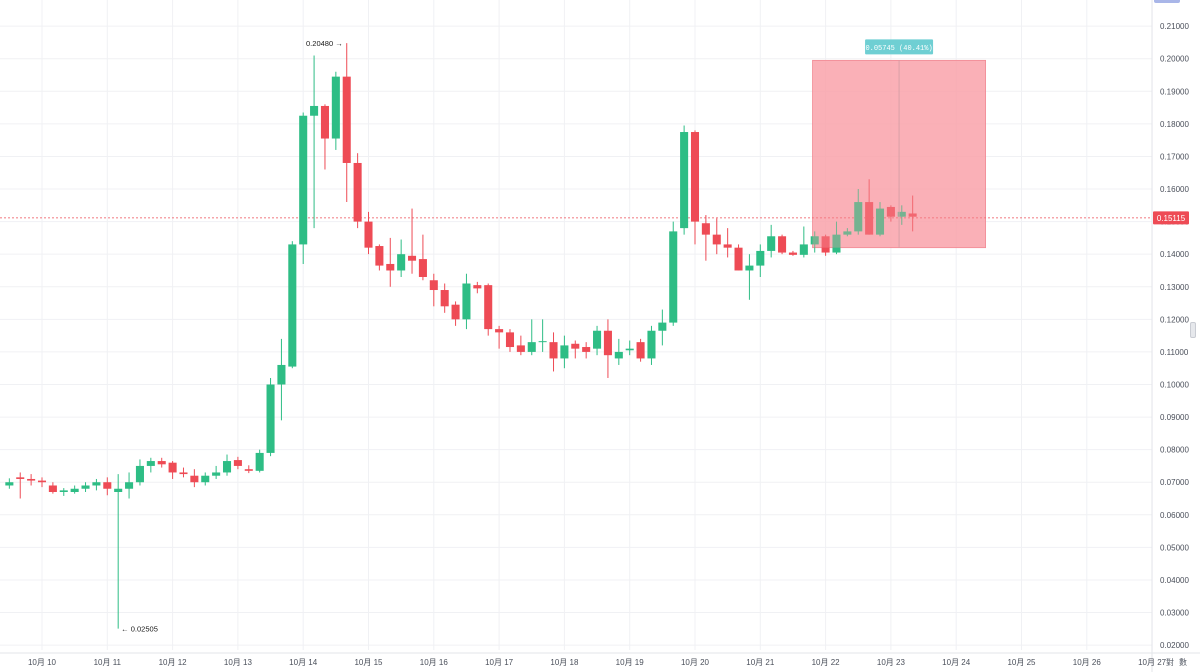  I want to click on auto-scale-toggle: 數, so click(1183, 662).